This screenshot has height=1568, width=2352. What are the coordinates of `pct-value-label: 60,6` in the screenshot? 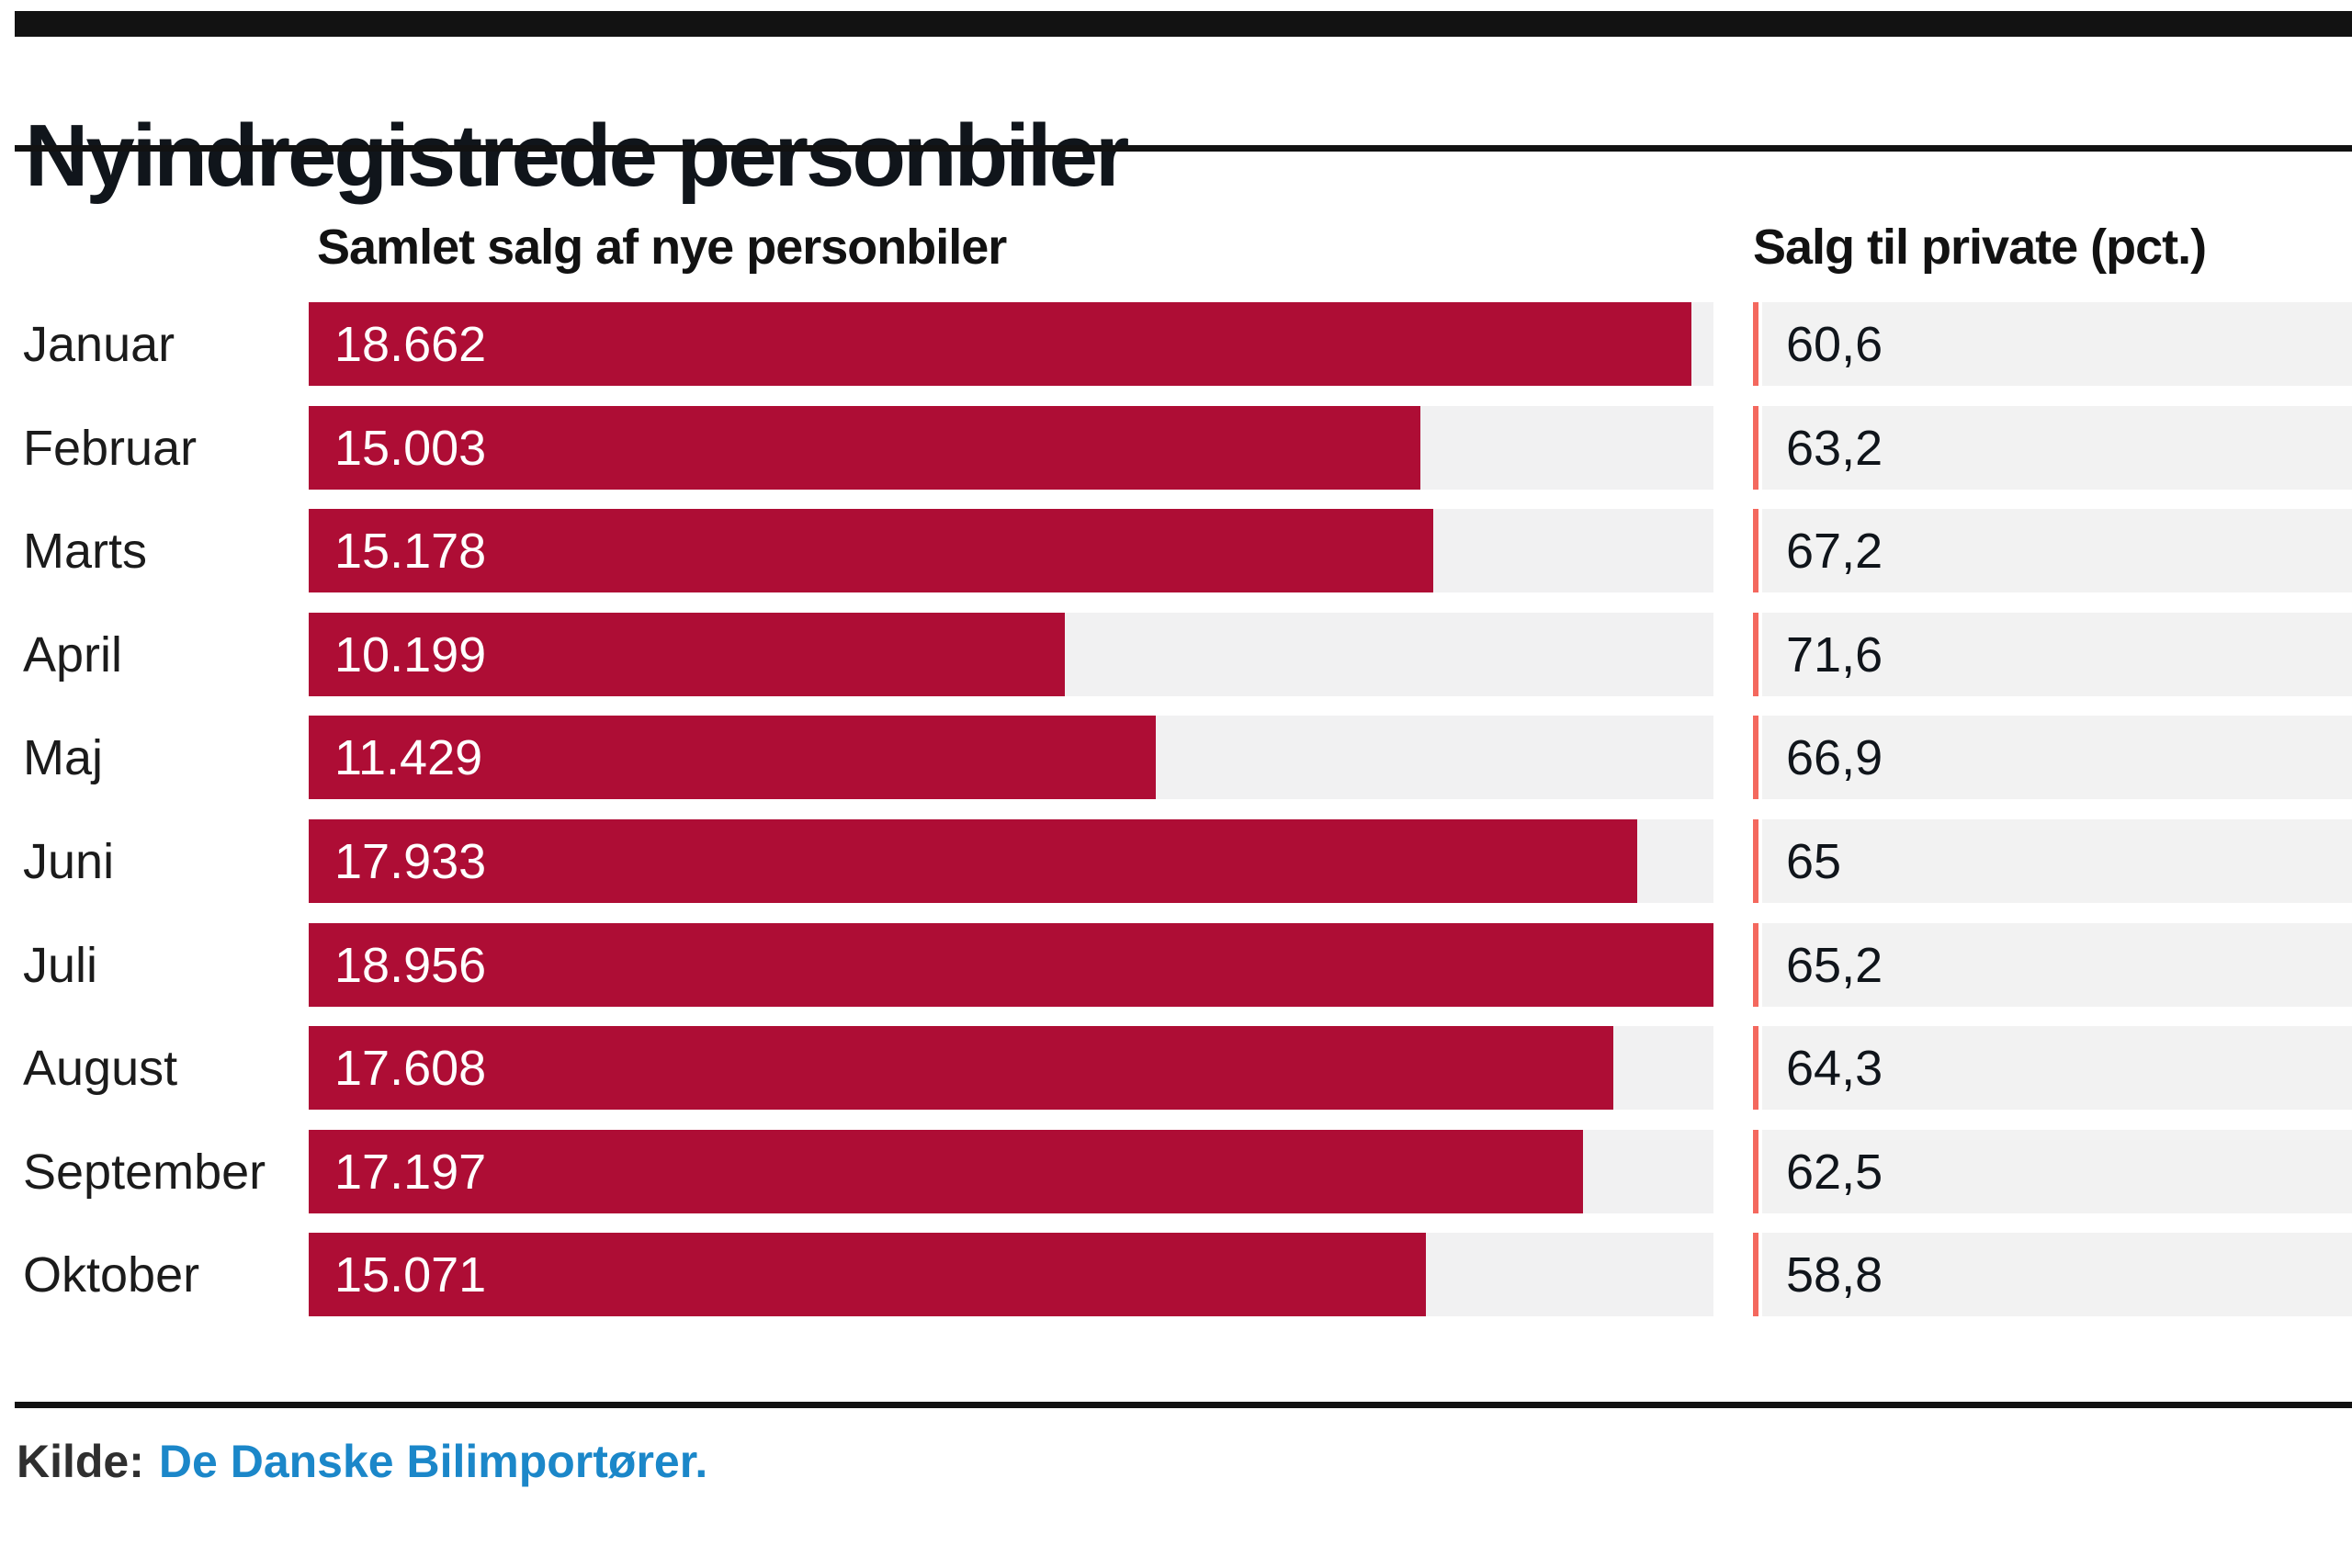 It's located at (1835, 344).